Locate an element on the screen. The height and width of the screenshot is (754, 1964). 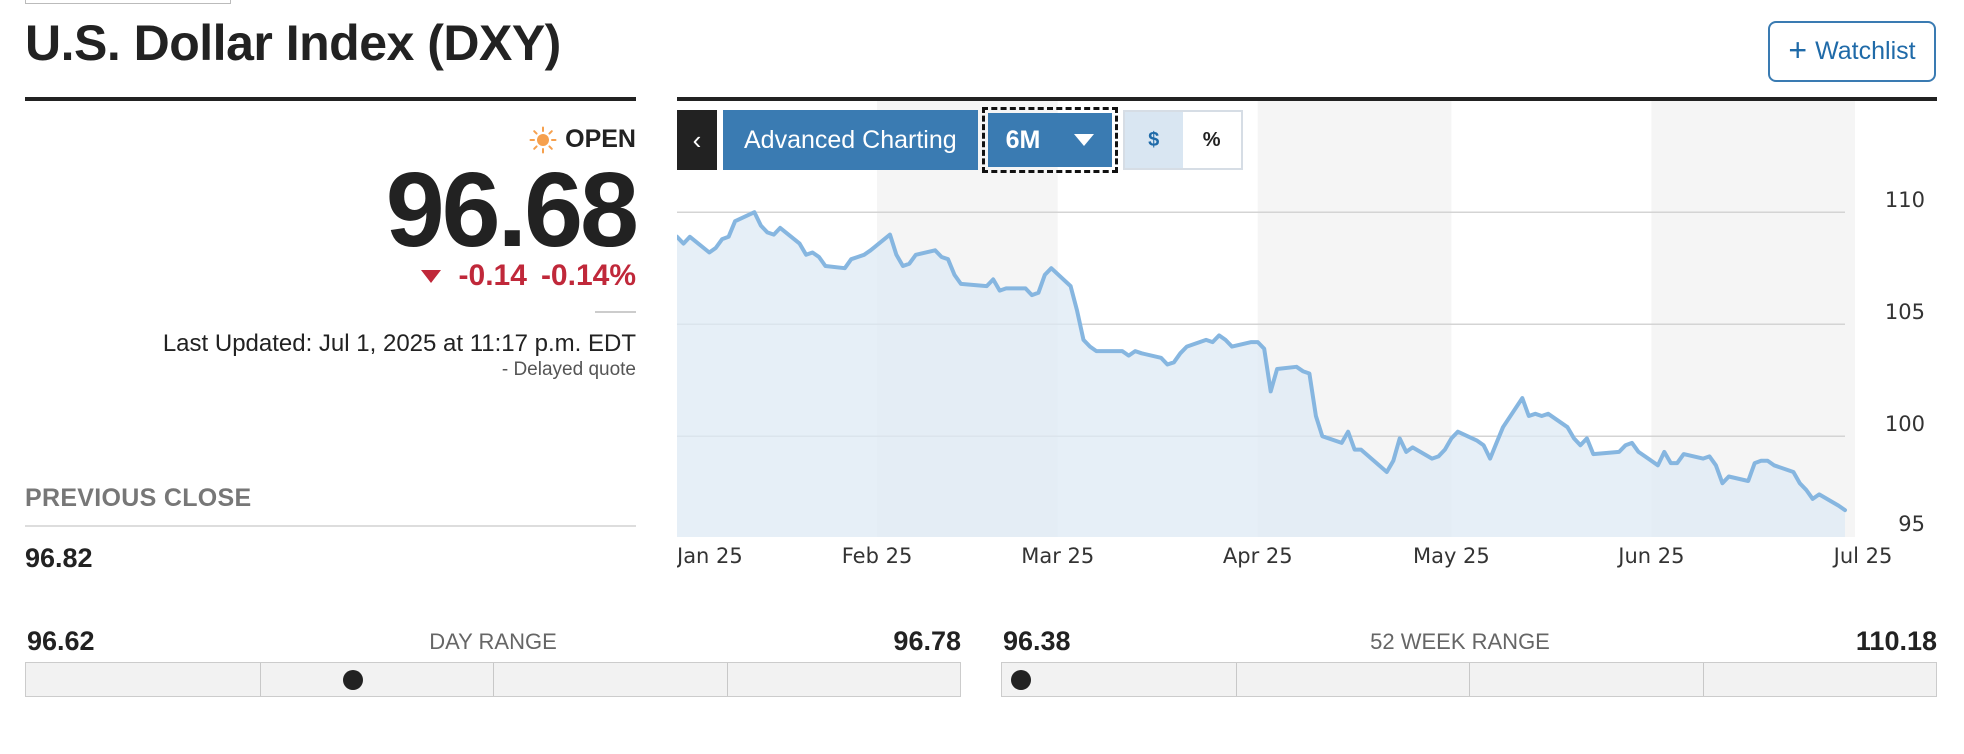
x-tick-label: May 25 is located at coordinates (1451, 556).